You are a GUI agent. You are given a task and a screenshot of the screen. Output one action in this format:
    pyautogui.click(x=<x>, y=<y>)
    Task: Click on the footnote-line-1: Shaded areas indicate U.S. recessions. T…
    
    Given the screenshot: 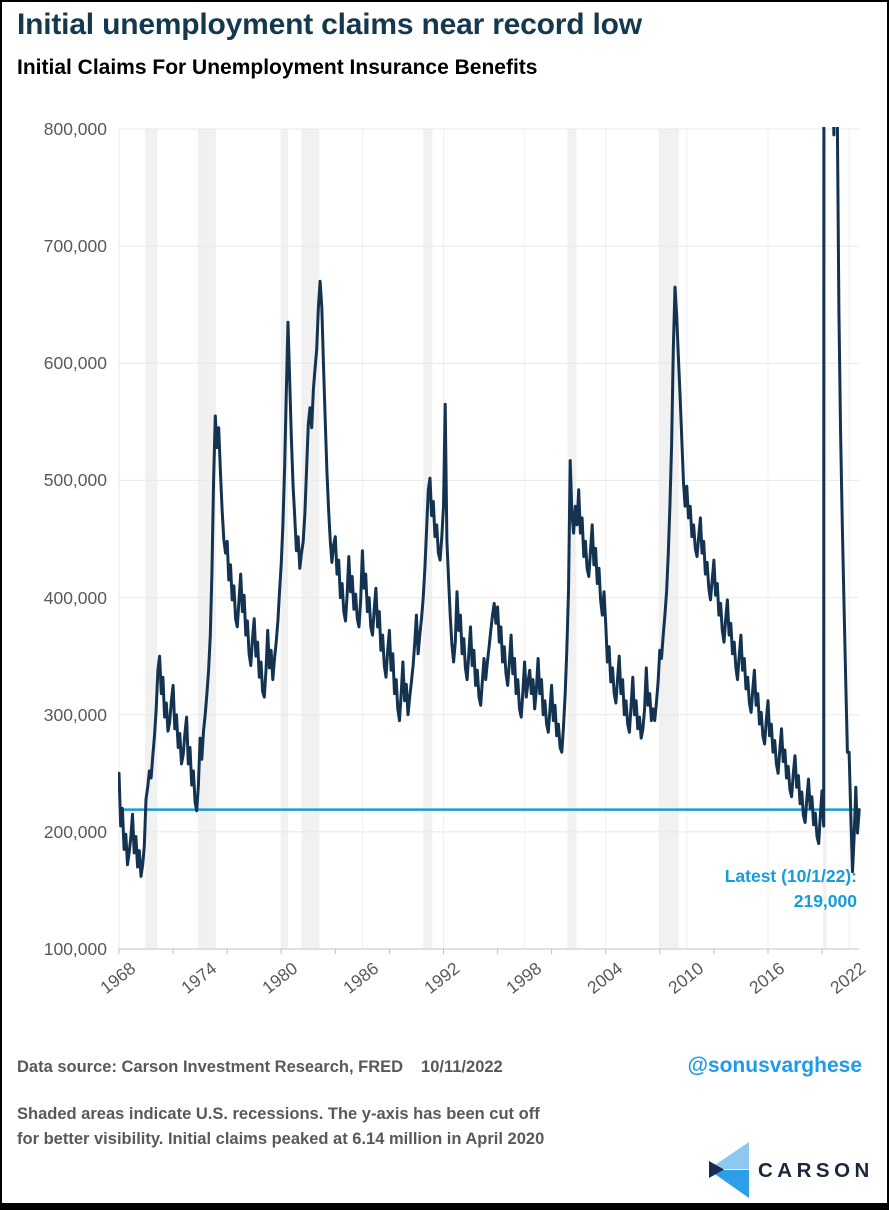 What is the action you would take?
    pyautogui.click(x=278, y=1114)
    